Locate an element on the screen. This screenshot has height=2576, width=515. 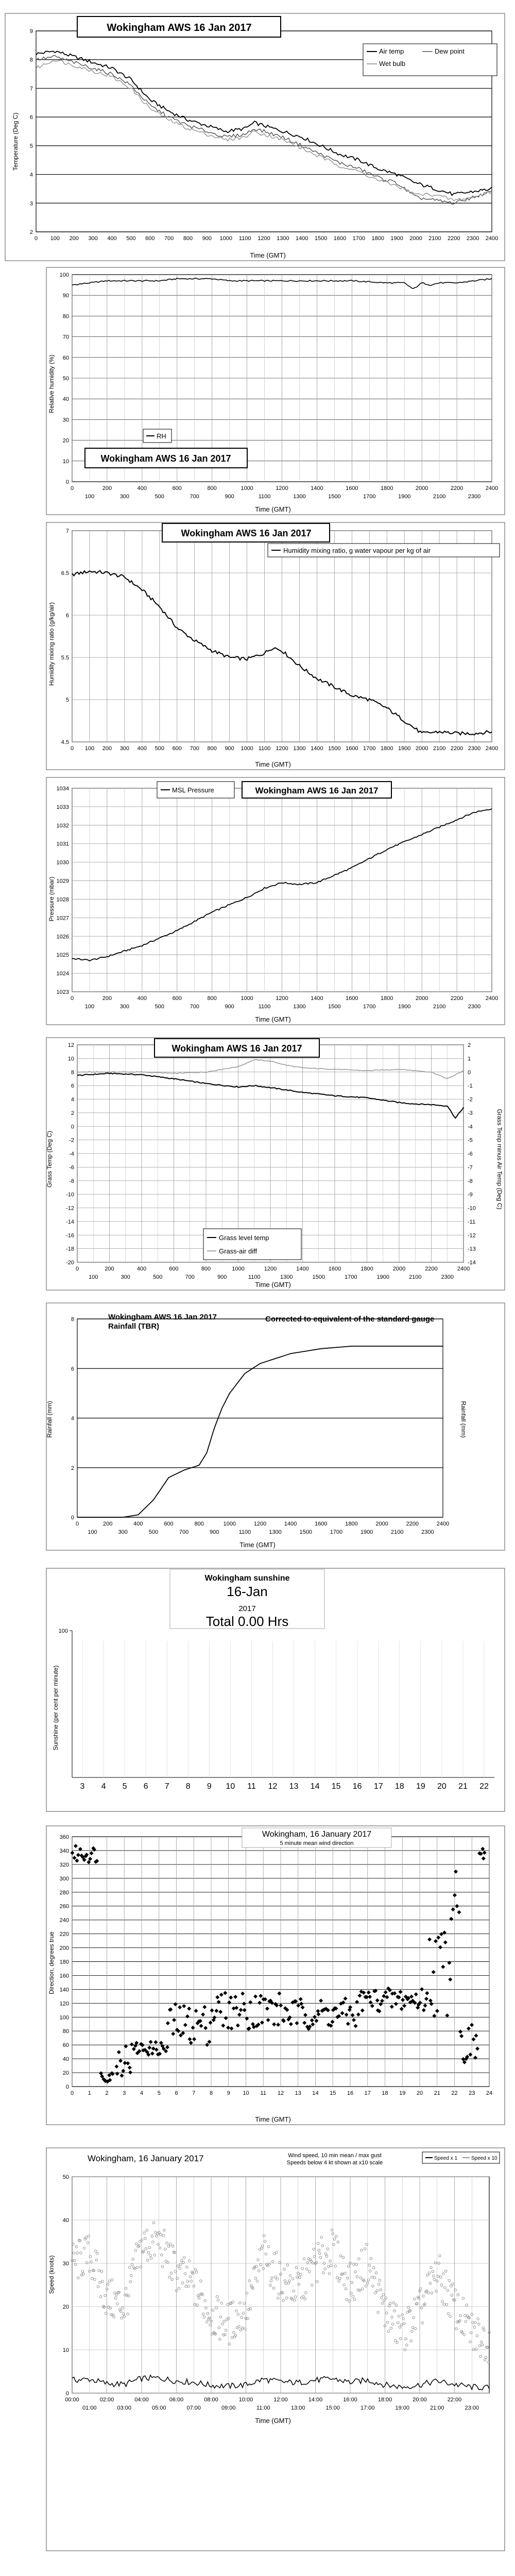
x-tick-label: 600 is located at coordinates (177, 998).